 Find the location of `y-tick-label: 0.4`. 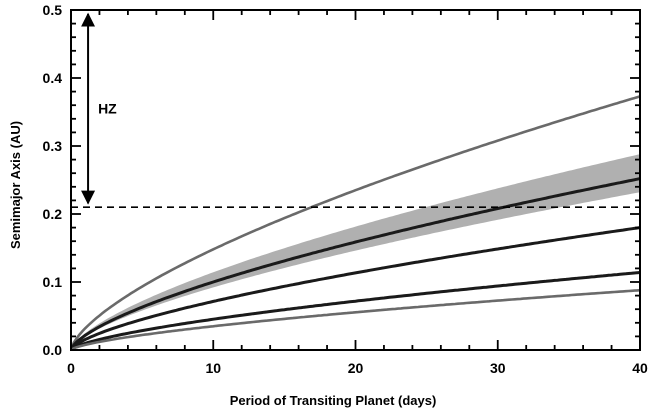

y-tick-label: 0.4 is located at coordinates (53, 78).